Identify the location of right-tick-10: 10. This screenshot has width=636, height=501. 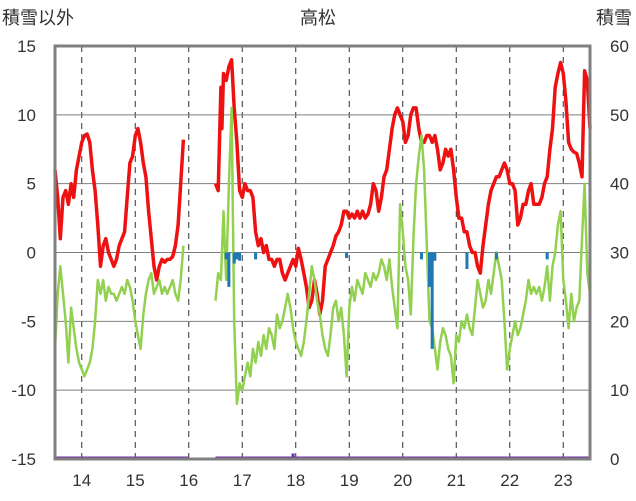
(619, 390).